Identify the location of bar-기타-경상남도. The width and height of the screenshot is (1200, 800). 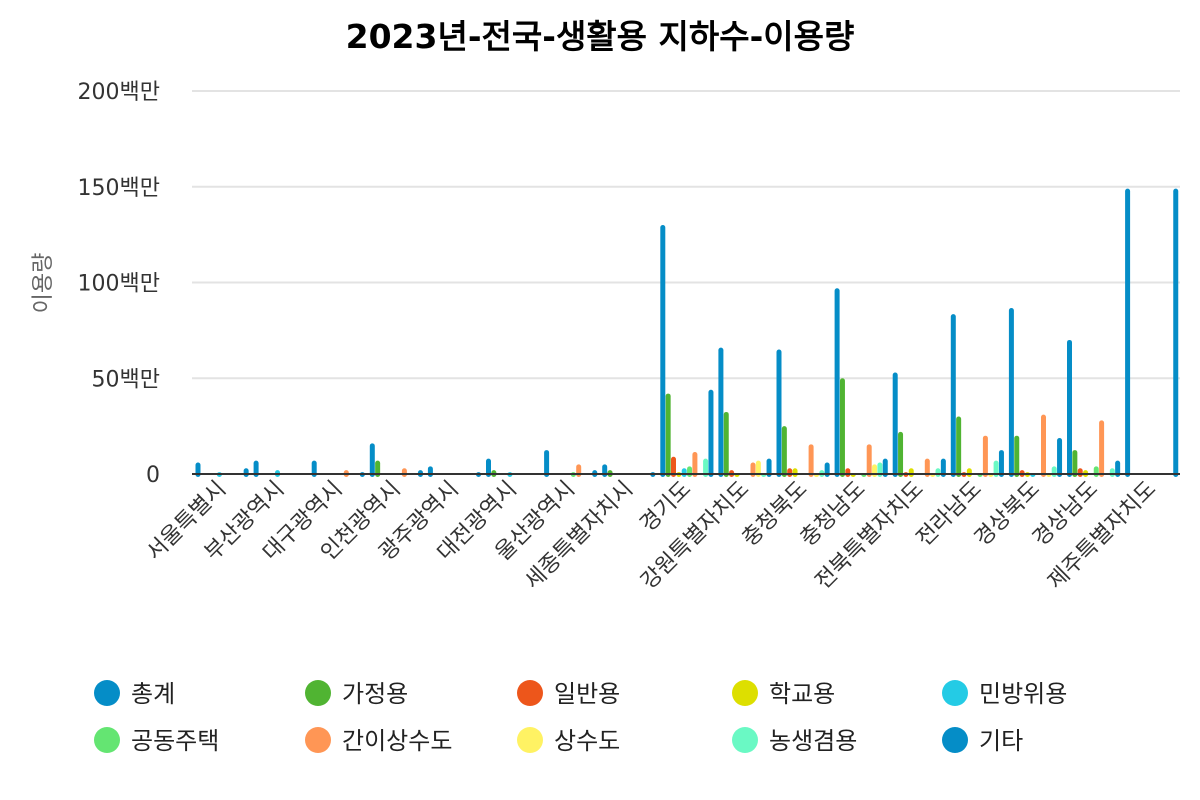
(1118, 468).